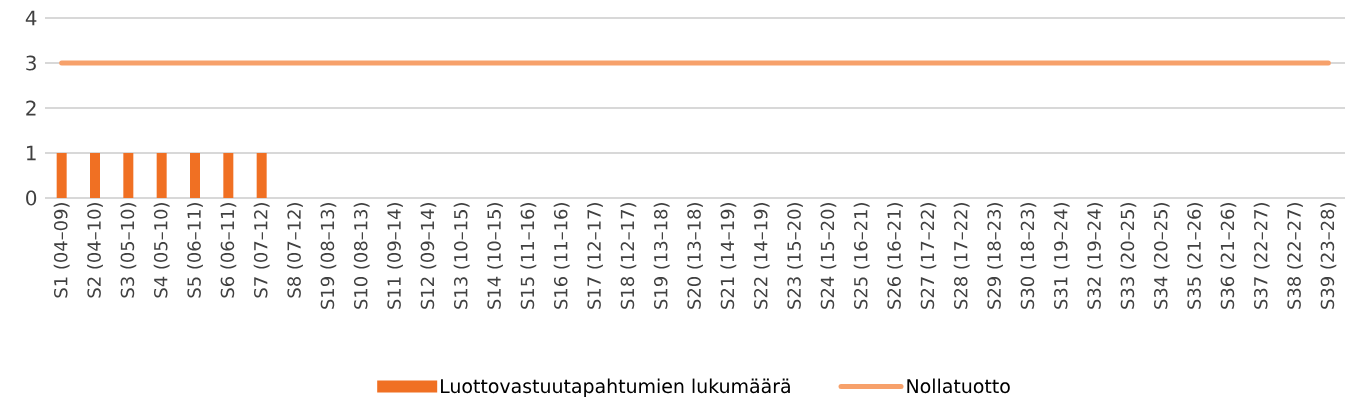 This screenshot has height=407, width=1365. I want to click on x-tick-label: S11 (09–14), so click(395, 256).